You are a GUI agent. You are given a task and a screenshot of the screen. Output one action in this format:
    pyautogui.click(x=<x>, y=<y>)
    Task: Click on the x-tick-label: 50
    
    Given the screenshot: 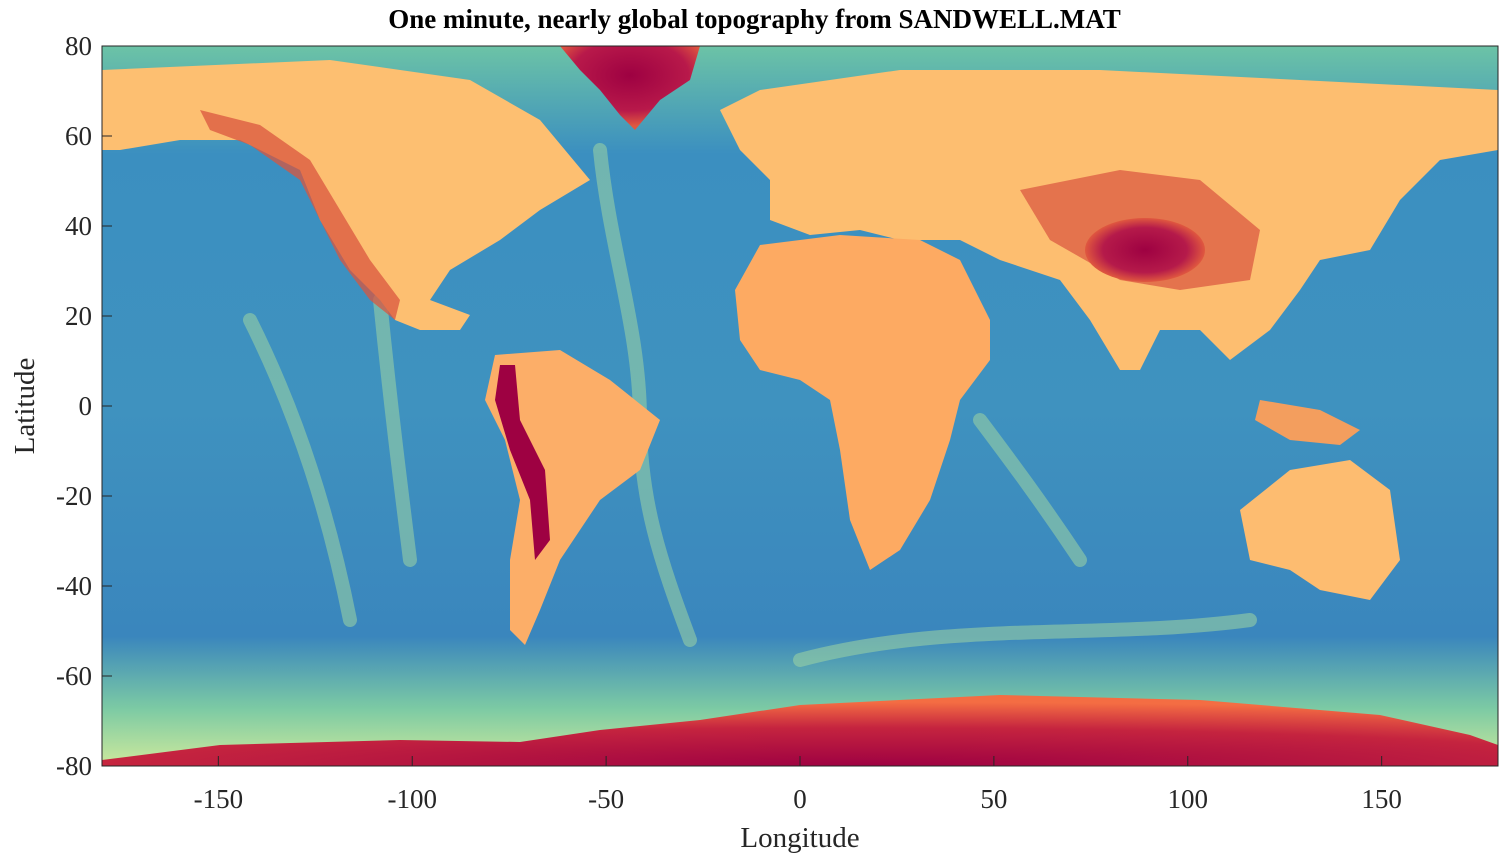 What is the action you would take?
    pyautogui.click(x=993, y=799)
    